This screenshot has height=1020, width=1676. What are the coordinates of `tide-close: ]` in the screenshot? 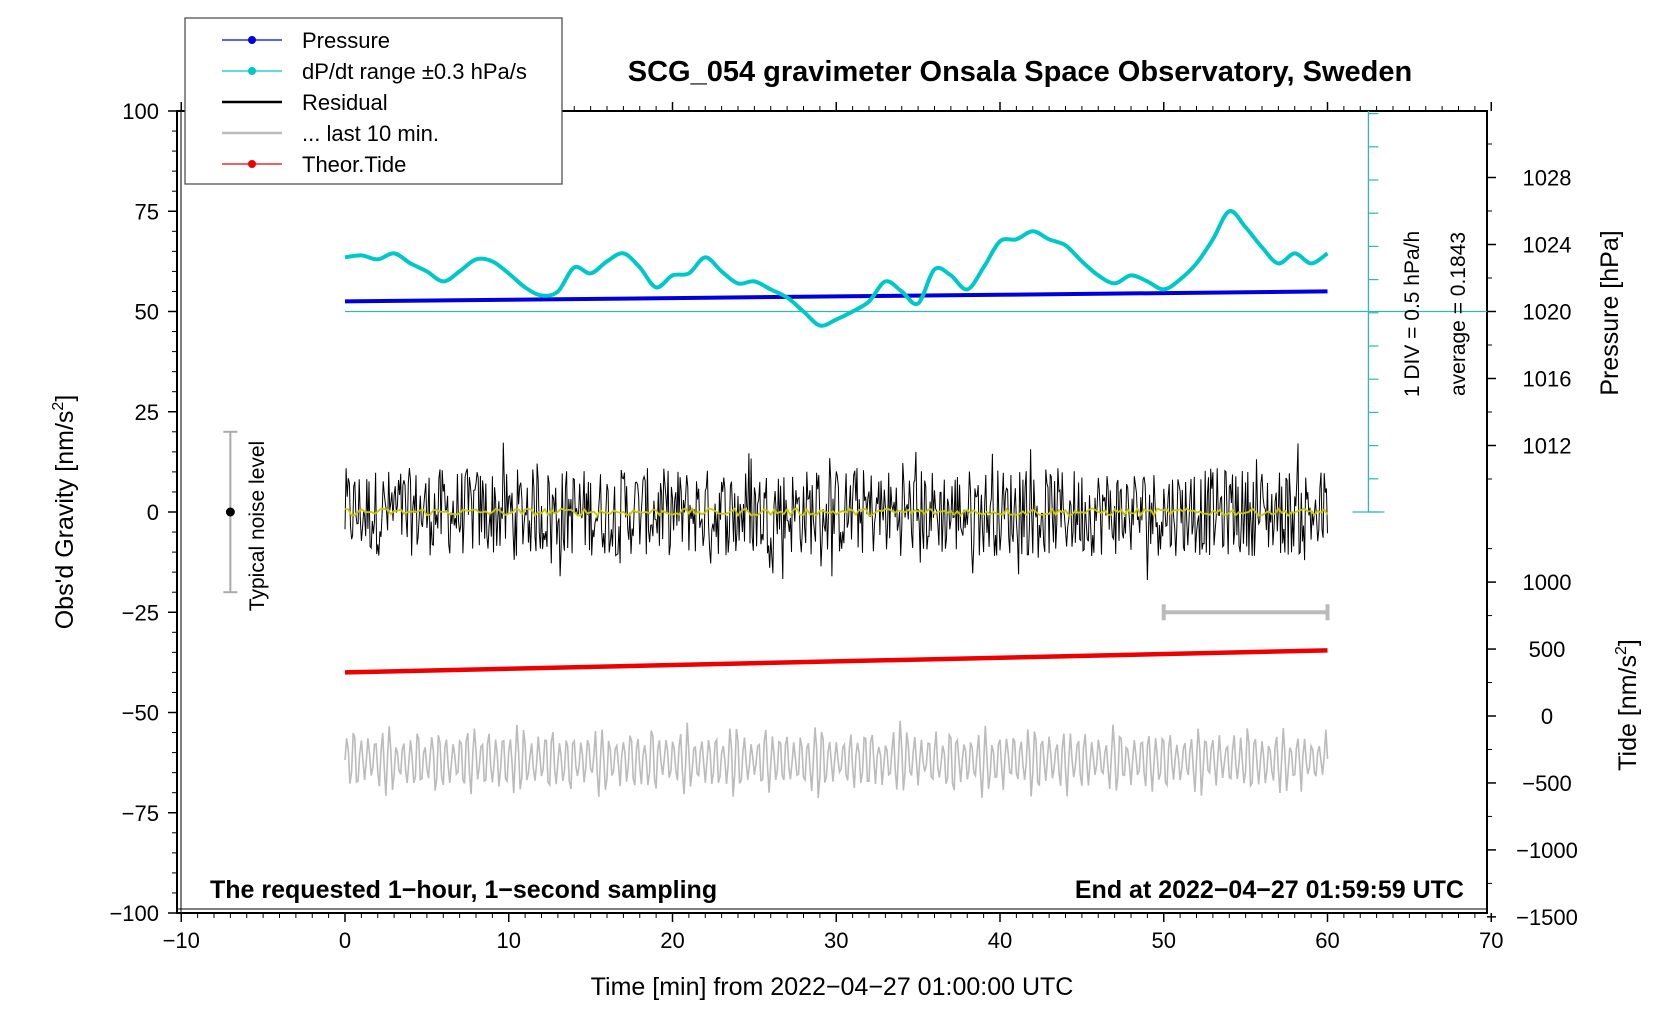 It's located at (1628, 642).